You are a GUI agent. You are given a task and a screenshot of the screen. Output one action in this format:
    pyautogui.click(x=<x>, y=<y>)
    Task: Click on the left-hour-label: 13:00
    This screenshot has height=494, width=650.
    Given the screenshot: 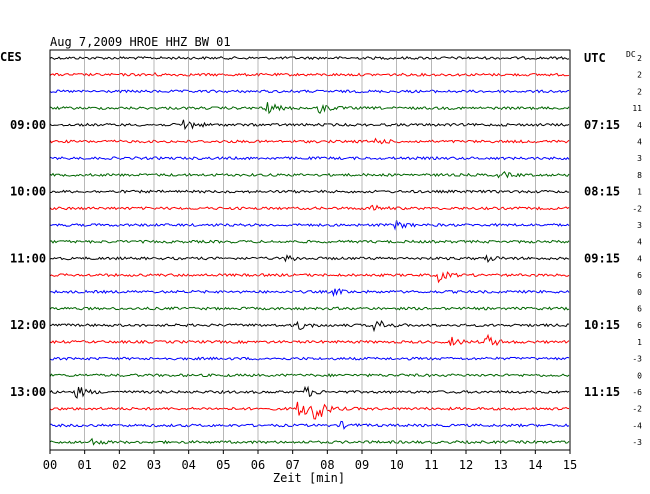 What is the action you would take?
    pyautogui.click(x=28, y=392)
    